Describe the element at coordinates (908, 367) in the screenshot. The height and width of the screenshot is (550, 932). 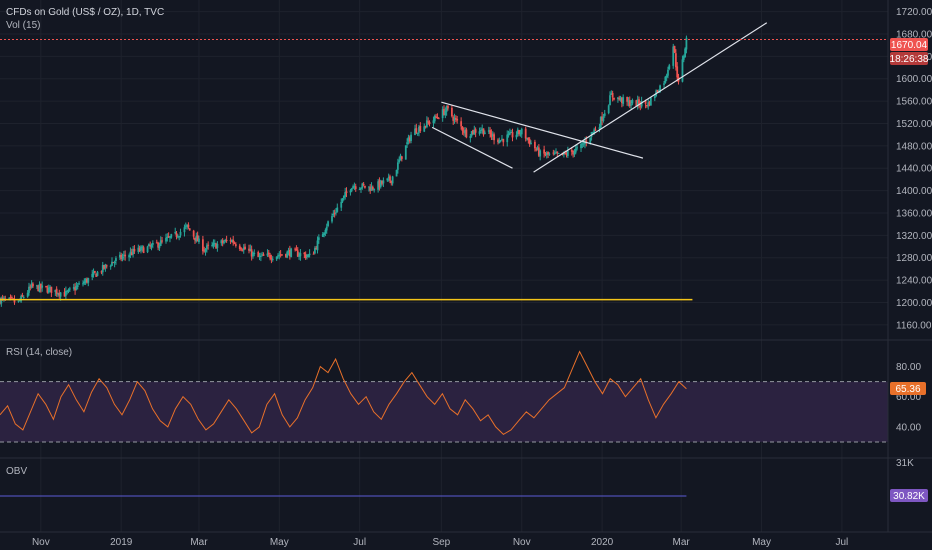
I see `rsi-axis-tick: 80.00` at that location.